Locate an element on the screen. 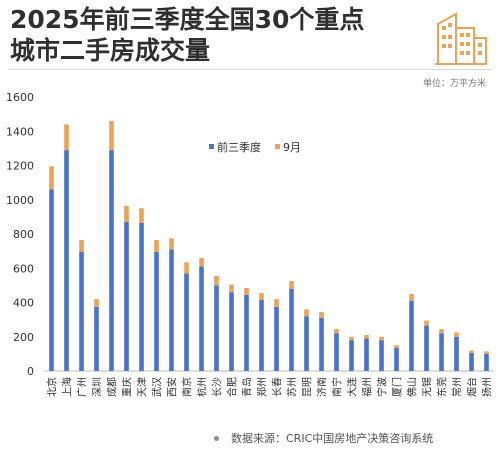 Image resolution: width=500 pixels, height=464 pixels. y-tick-label: 200 is located at coordinates (23, 337).